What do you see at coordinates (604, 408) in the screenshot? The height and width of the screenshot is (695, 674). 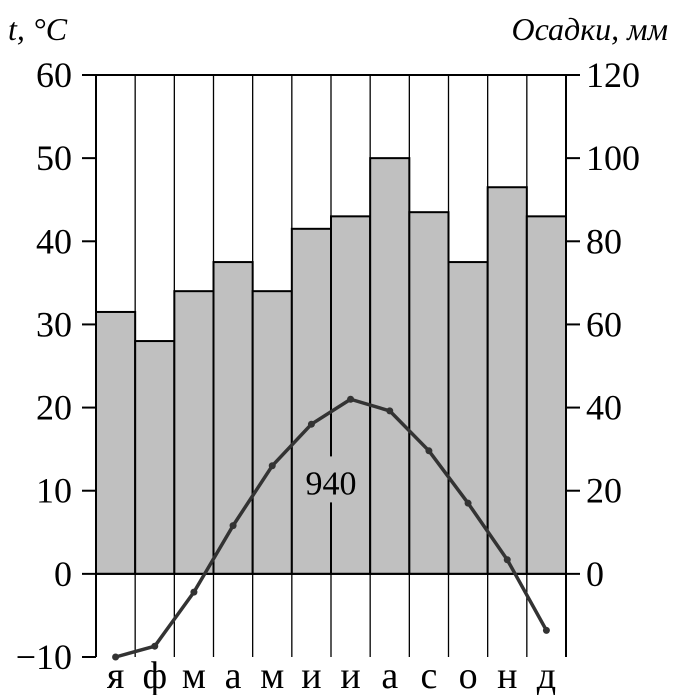 I see `right-tick-label: 40` at bounding box center [604, 408].